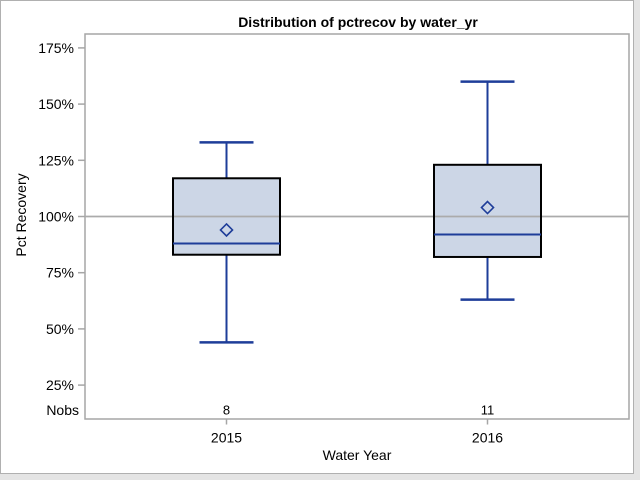 The image size is (640, 480). I want to click on x-axis-label: Water Year, so click(357, 455).